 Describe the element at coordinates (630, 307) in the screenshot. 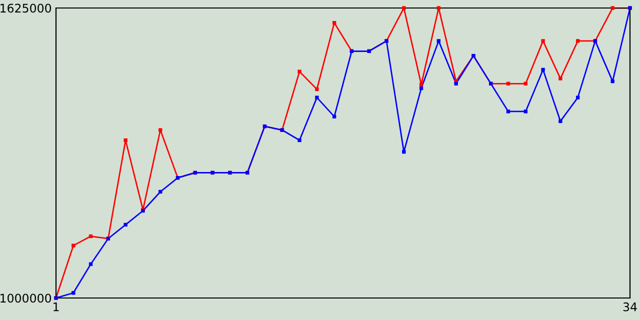

I see `x-tick-label: 34` at that location.